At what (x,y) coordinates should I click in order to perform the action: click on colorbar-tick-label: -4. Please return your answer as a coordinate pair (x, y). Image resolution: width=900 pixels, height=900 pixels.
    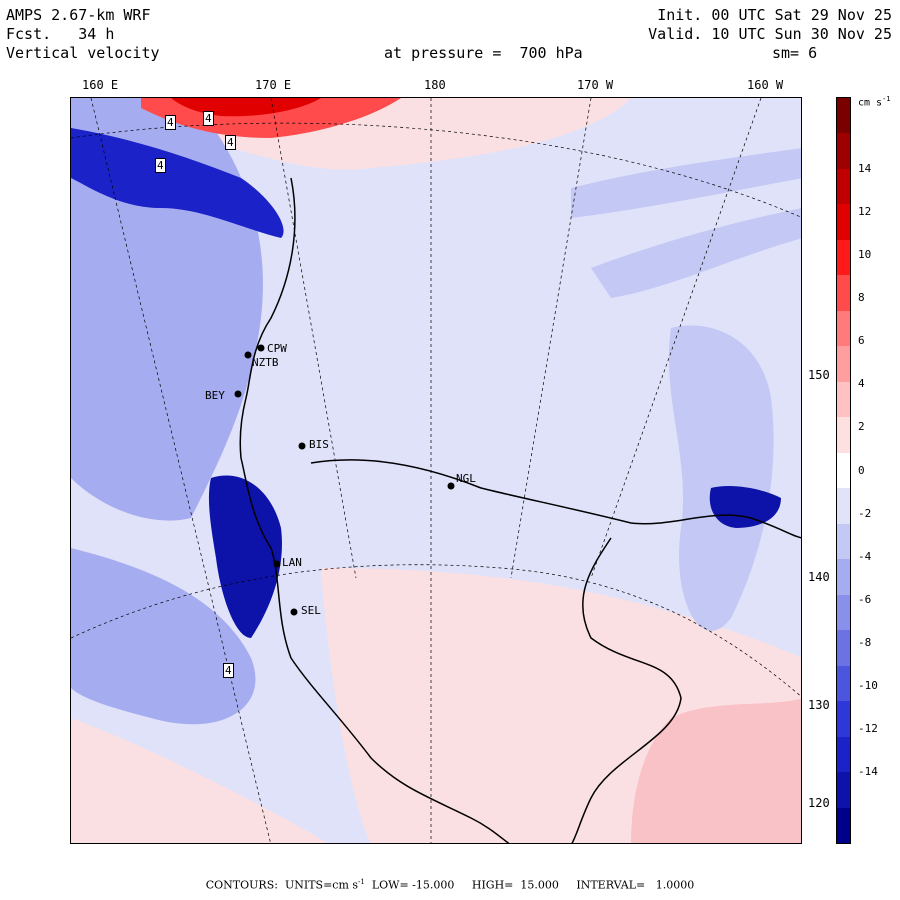
    Looking at the image, I should click on (865, 556).